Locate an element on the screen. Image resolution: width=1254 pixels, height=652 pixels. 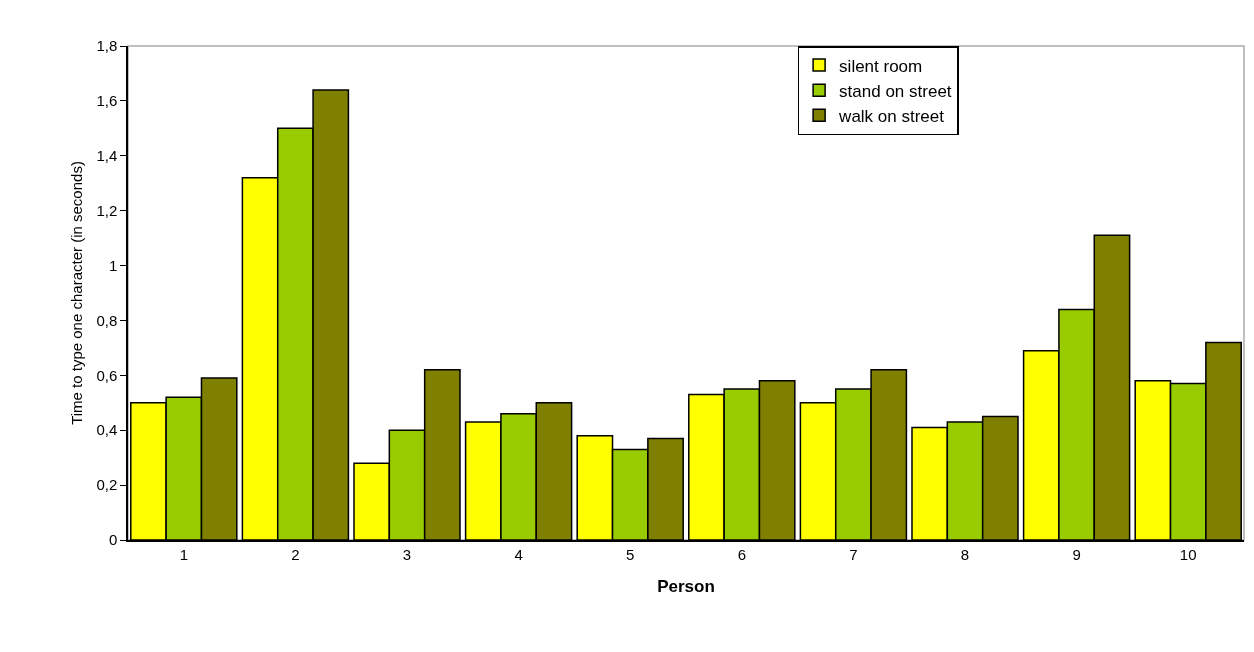
y-tick-label: 0,4 is located at coordinates (107, 430).